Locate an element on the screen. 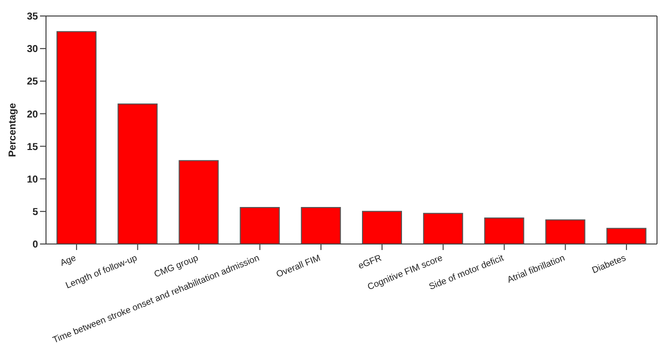 The width and height of the screenshot is (660, 362). y-tick-label: 0 is located at coordinates (35, 245).